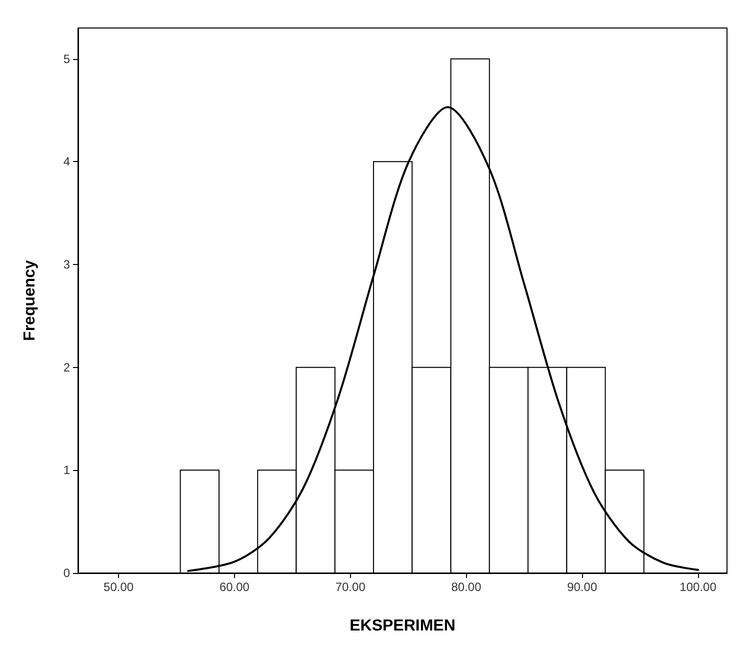  What do you see at coordinates (403, 626) in the screenshot?
I see `x-axis-title: EKSPERIMEN` at bounding box center [403, 626].